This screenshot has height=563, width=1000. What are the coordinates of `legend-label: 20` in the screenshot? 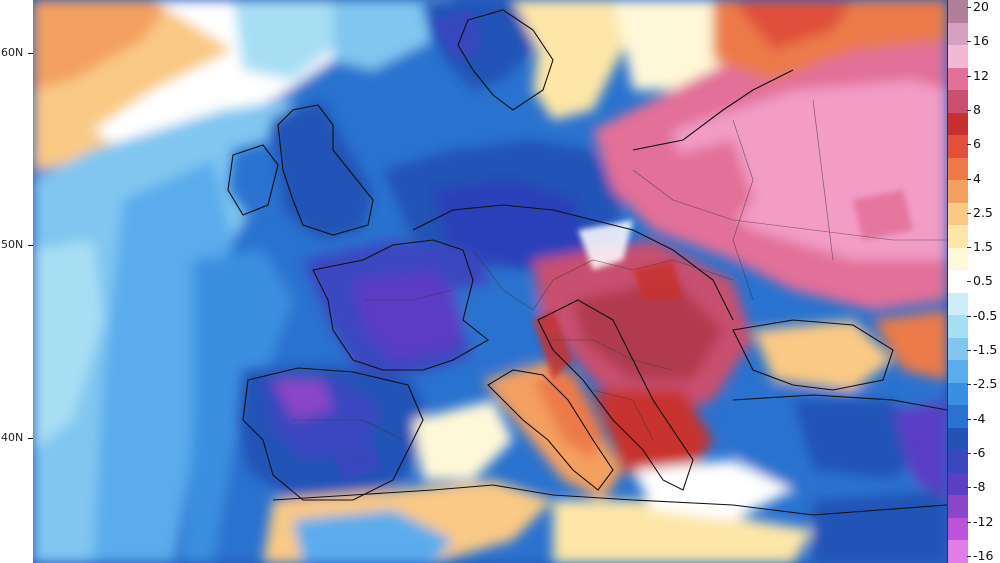 It's located at (981, 7).